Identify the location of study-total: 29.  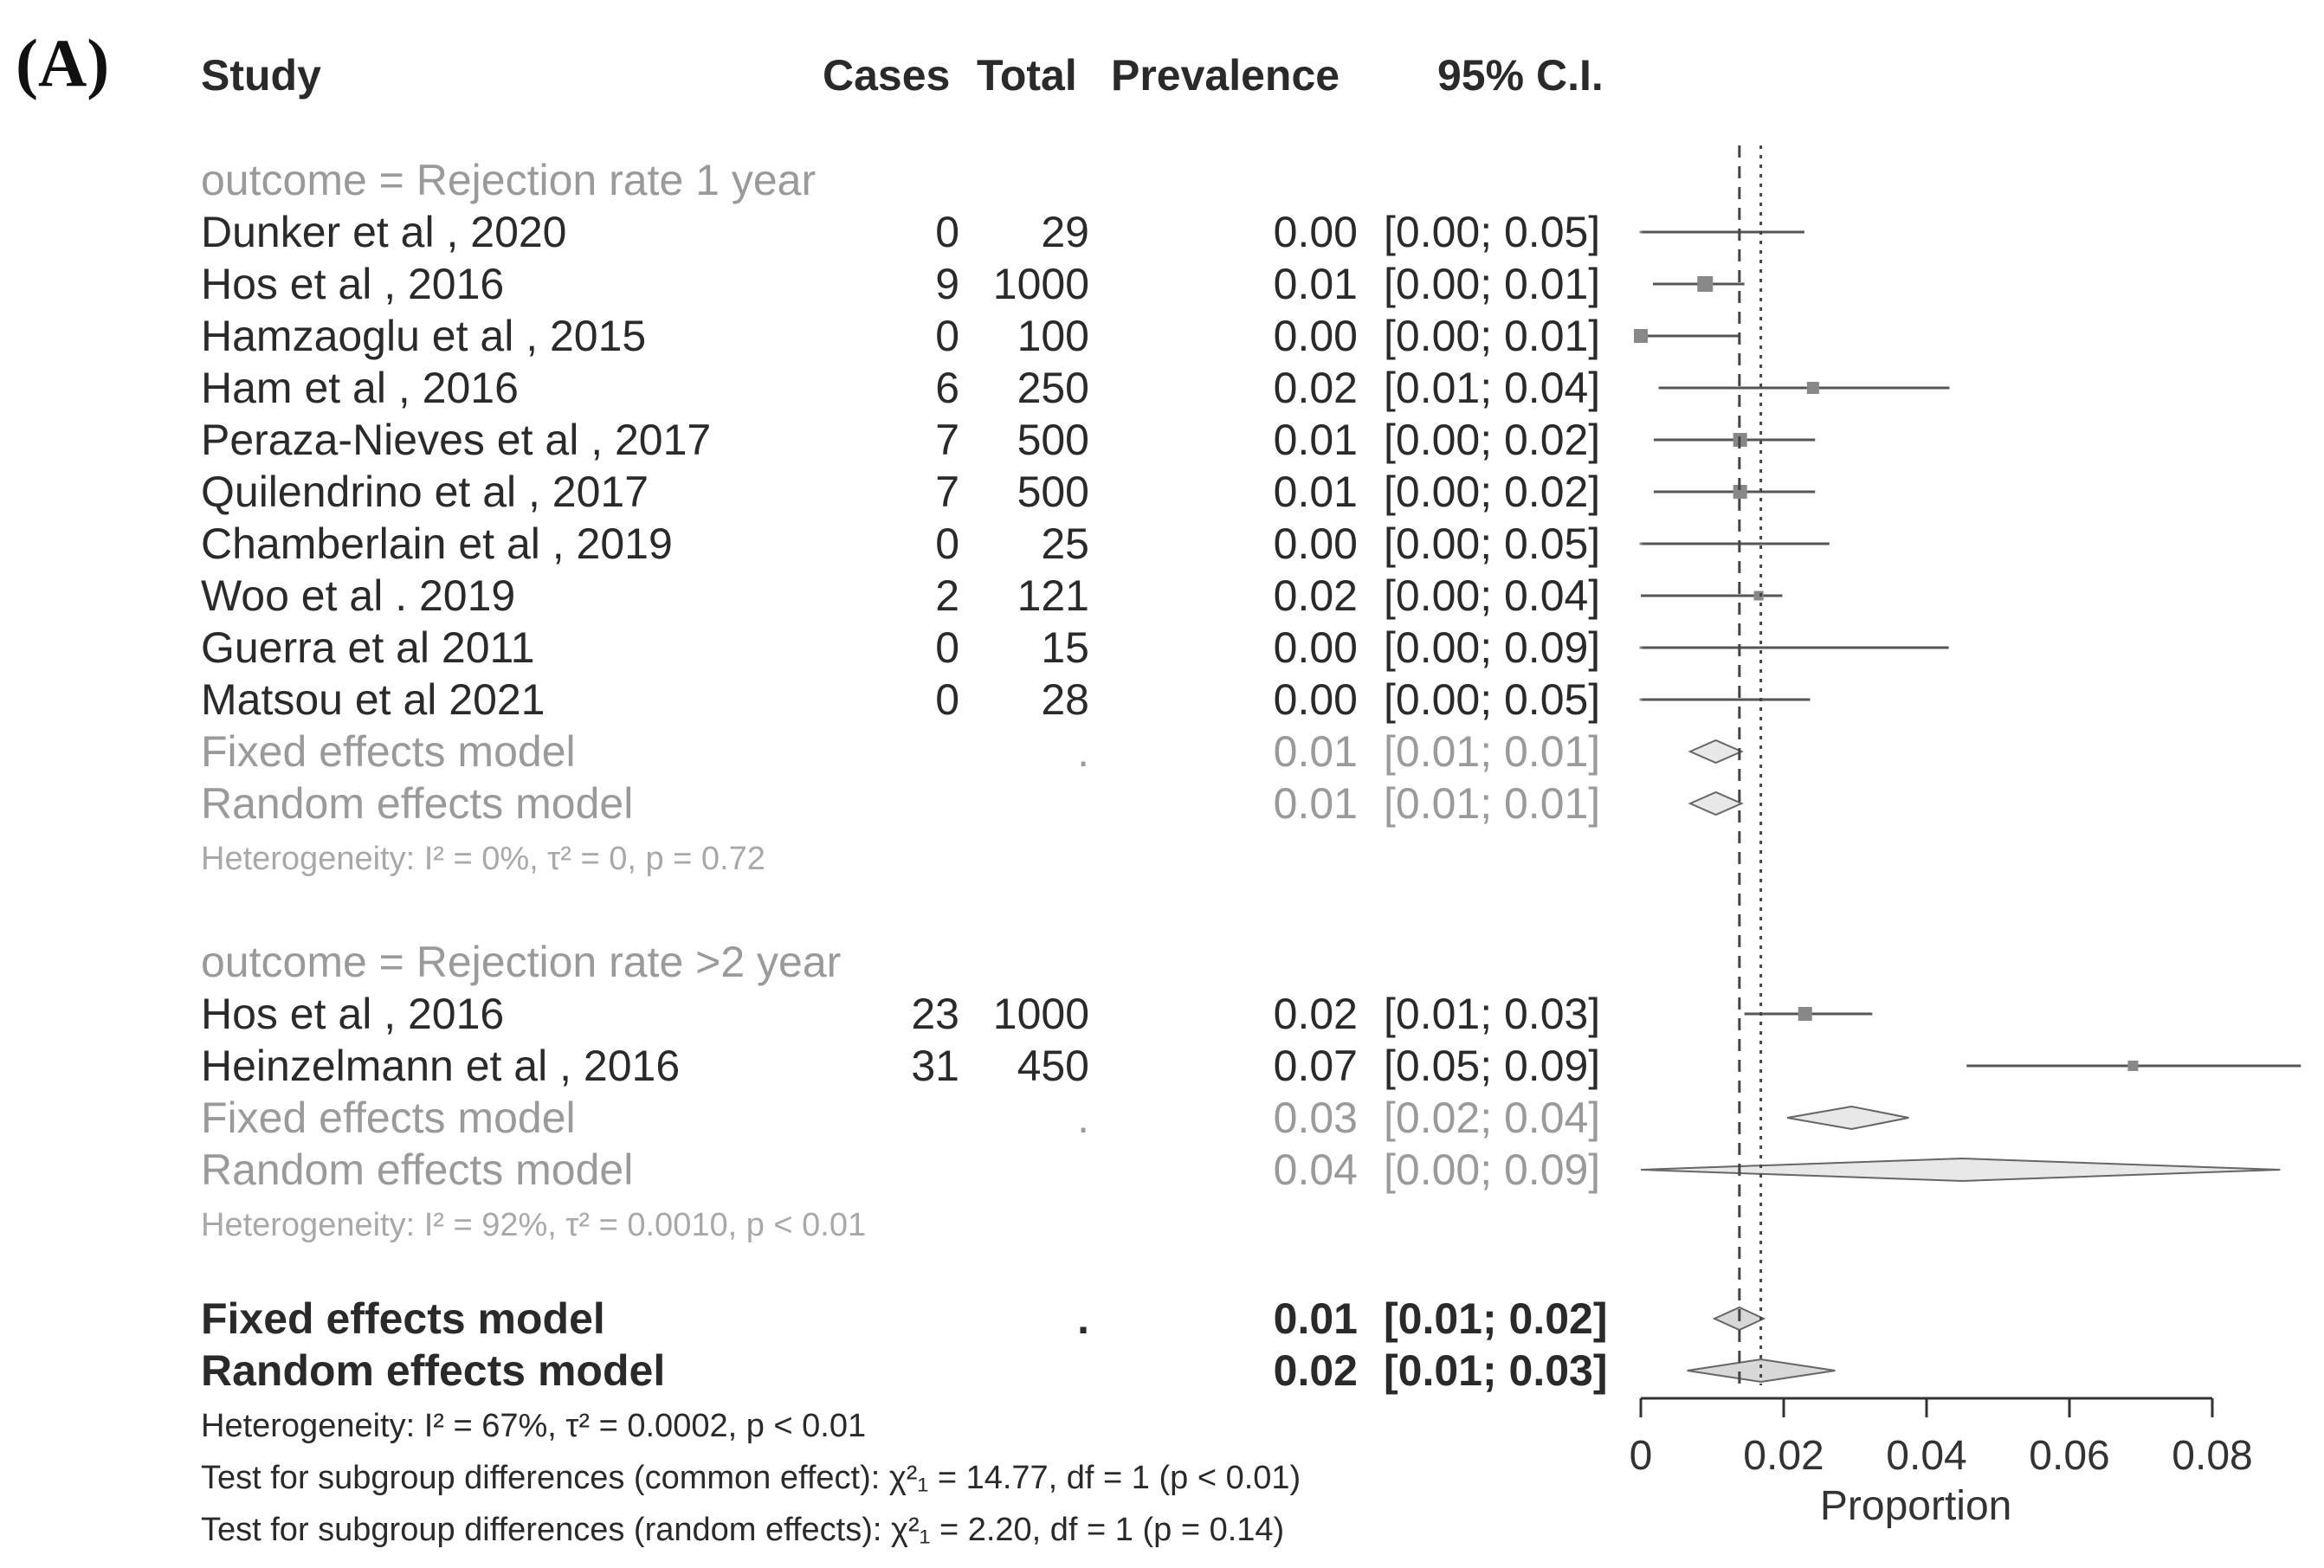
(1065, 232).